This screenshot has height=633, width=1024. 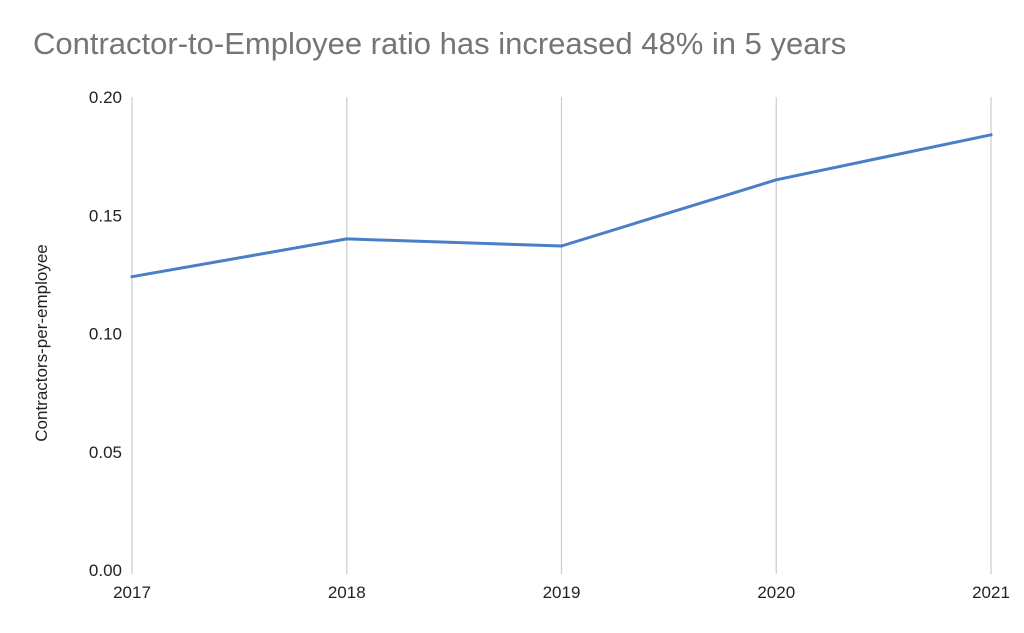 I want to click on y-tick-label: 0.00, so click(x=105, y=570).